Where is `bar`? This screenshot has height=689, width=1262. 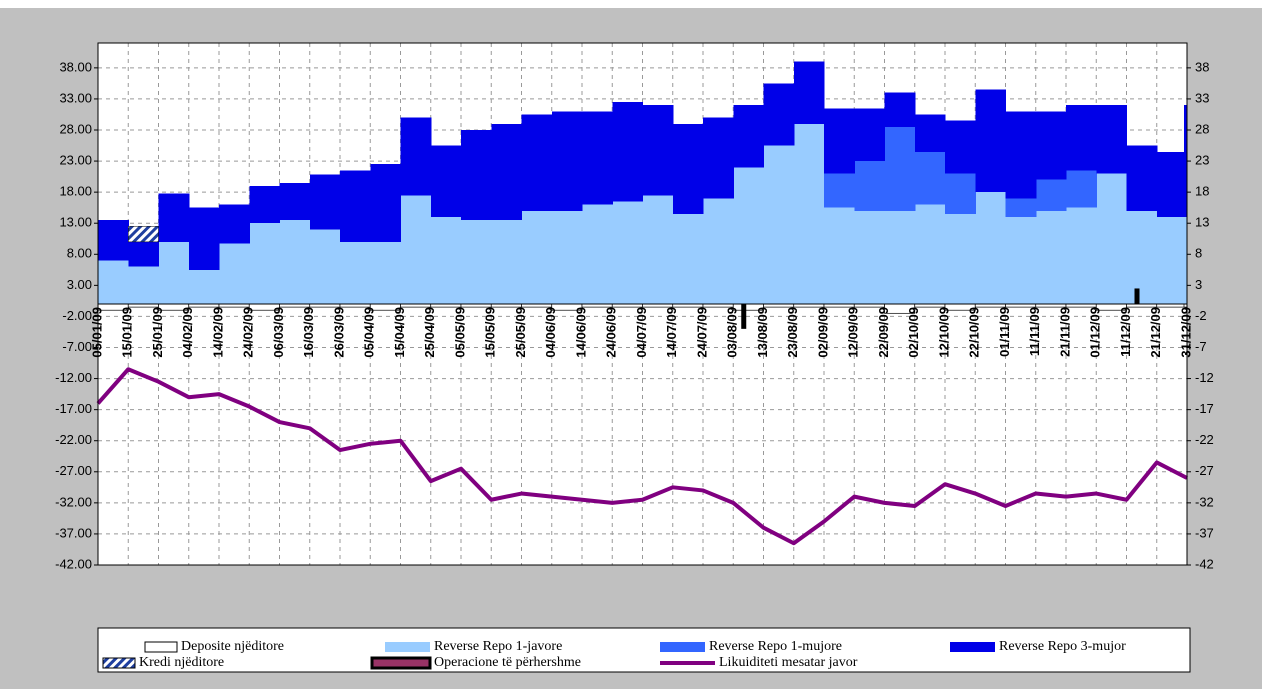 bar is located at coordinates (1137, 296).